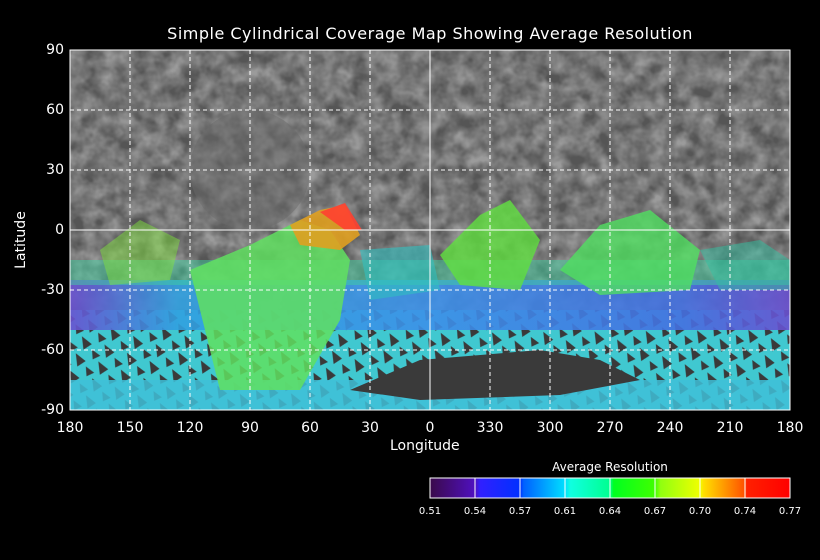 Image resolution: width=820 pixels, height=560 pixels. I want to click on x-tick-label: 60, so click(310, 428).